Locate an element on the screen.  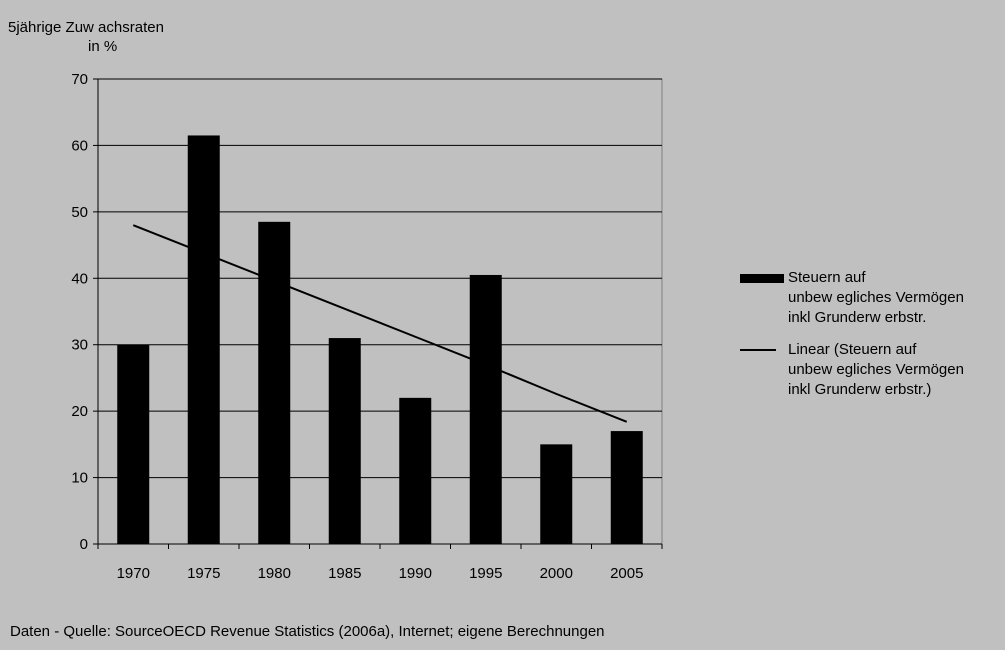
x-tick-label: 1975 is located at coordinates (203, 573).